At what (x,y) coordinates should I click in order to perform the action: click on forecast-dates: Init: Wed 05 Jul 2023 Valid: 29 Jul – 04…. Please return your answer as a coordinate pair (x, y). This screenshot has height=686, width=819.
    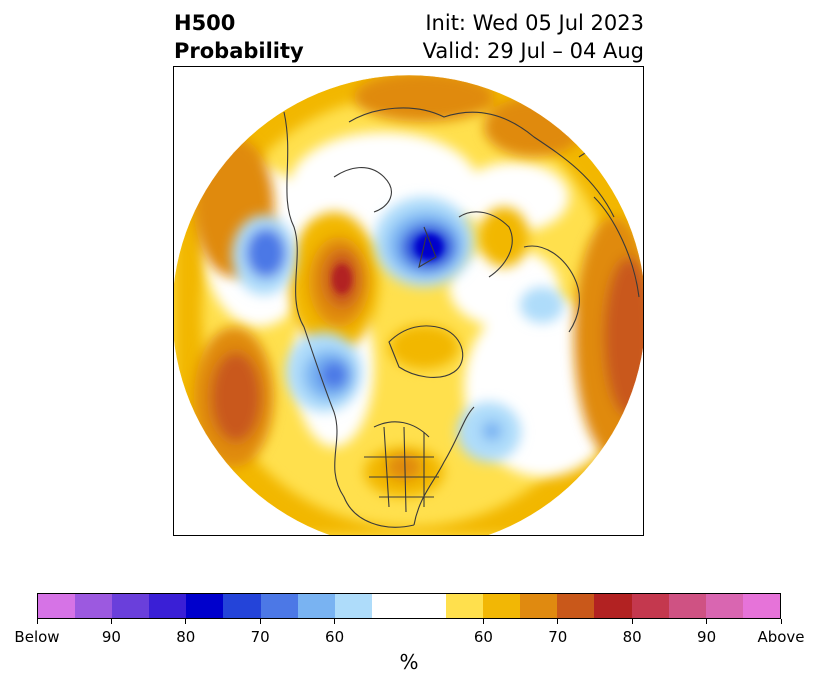
    Looking at the image, I should click on (533, 37).